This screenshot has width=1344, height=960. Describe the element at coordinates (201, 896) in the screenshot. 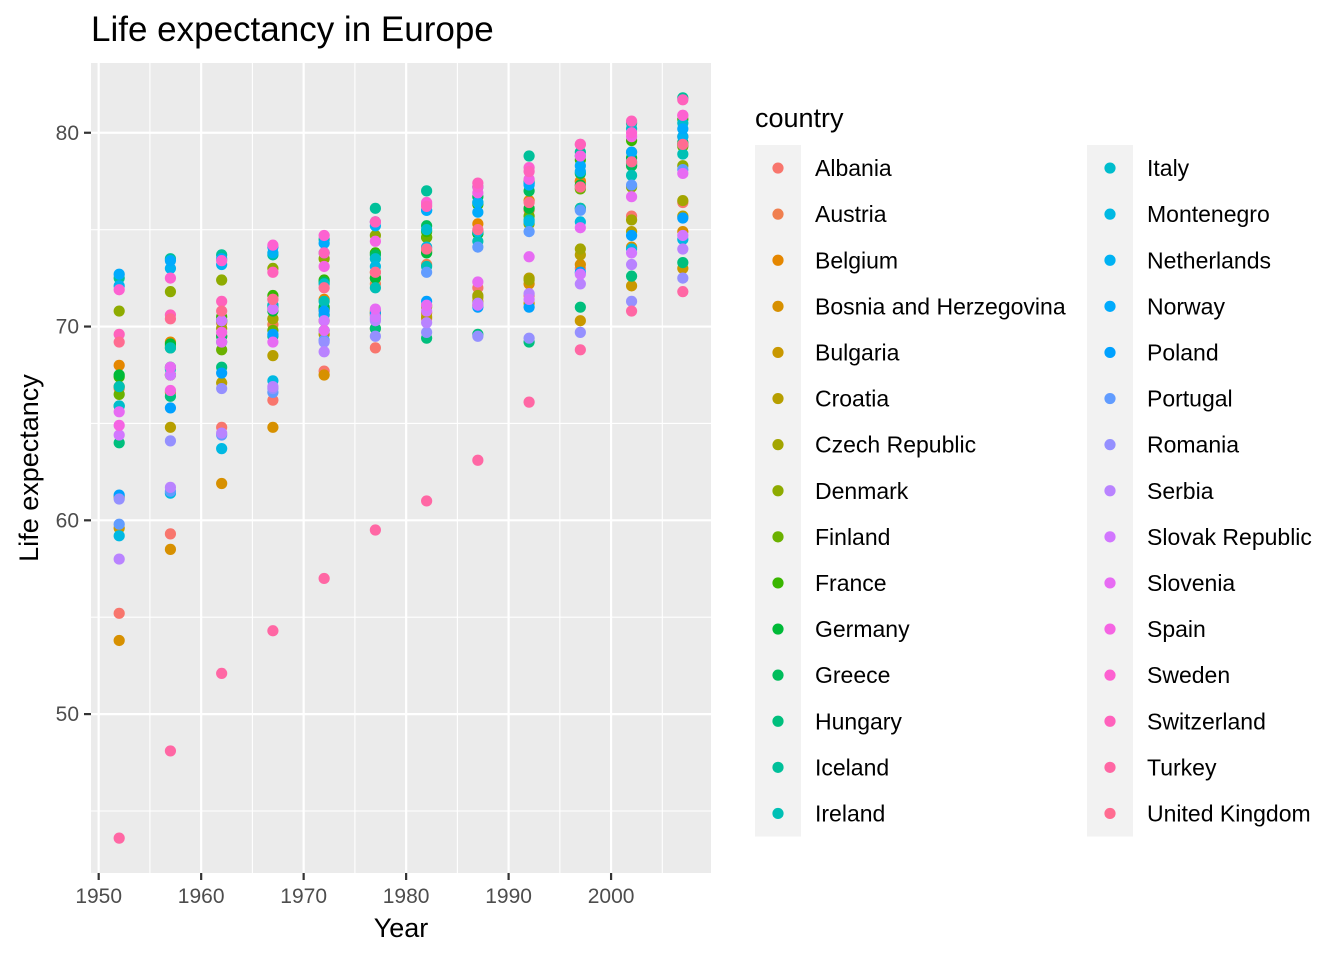

I see `x-tick-label: 1960` at that location.